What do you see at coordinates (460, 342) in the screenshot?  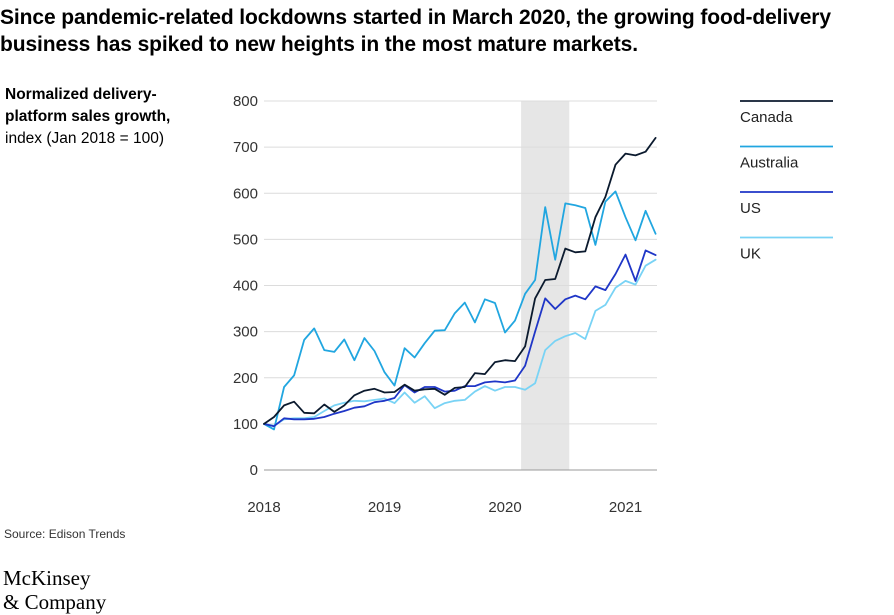 I see `series-line-uk` at bounding box center [460, 342].